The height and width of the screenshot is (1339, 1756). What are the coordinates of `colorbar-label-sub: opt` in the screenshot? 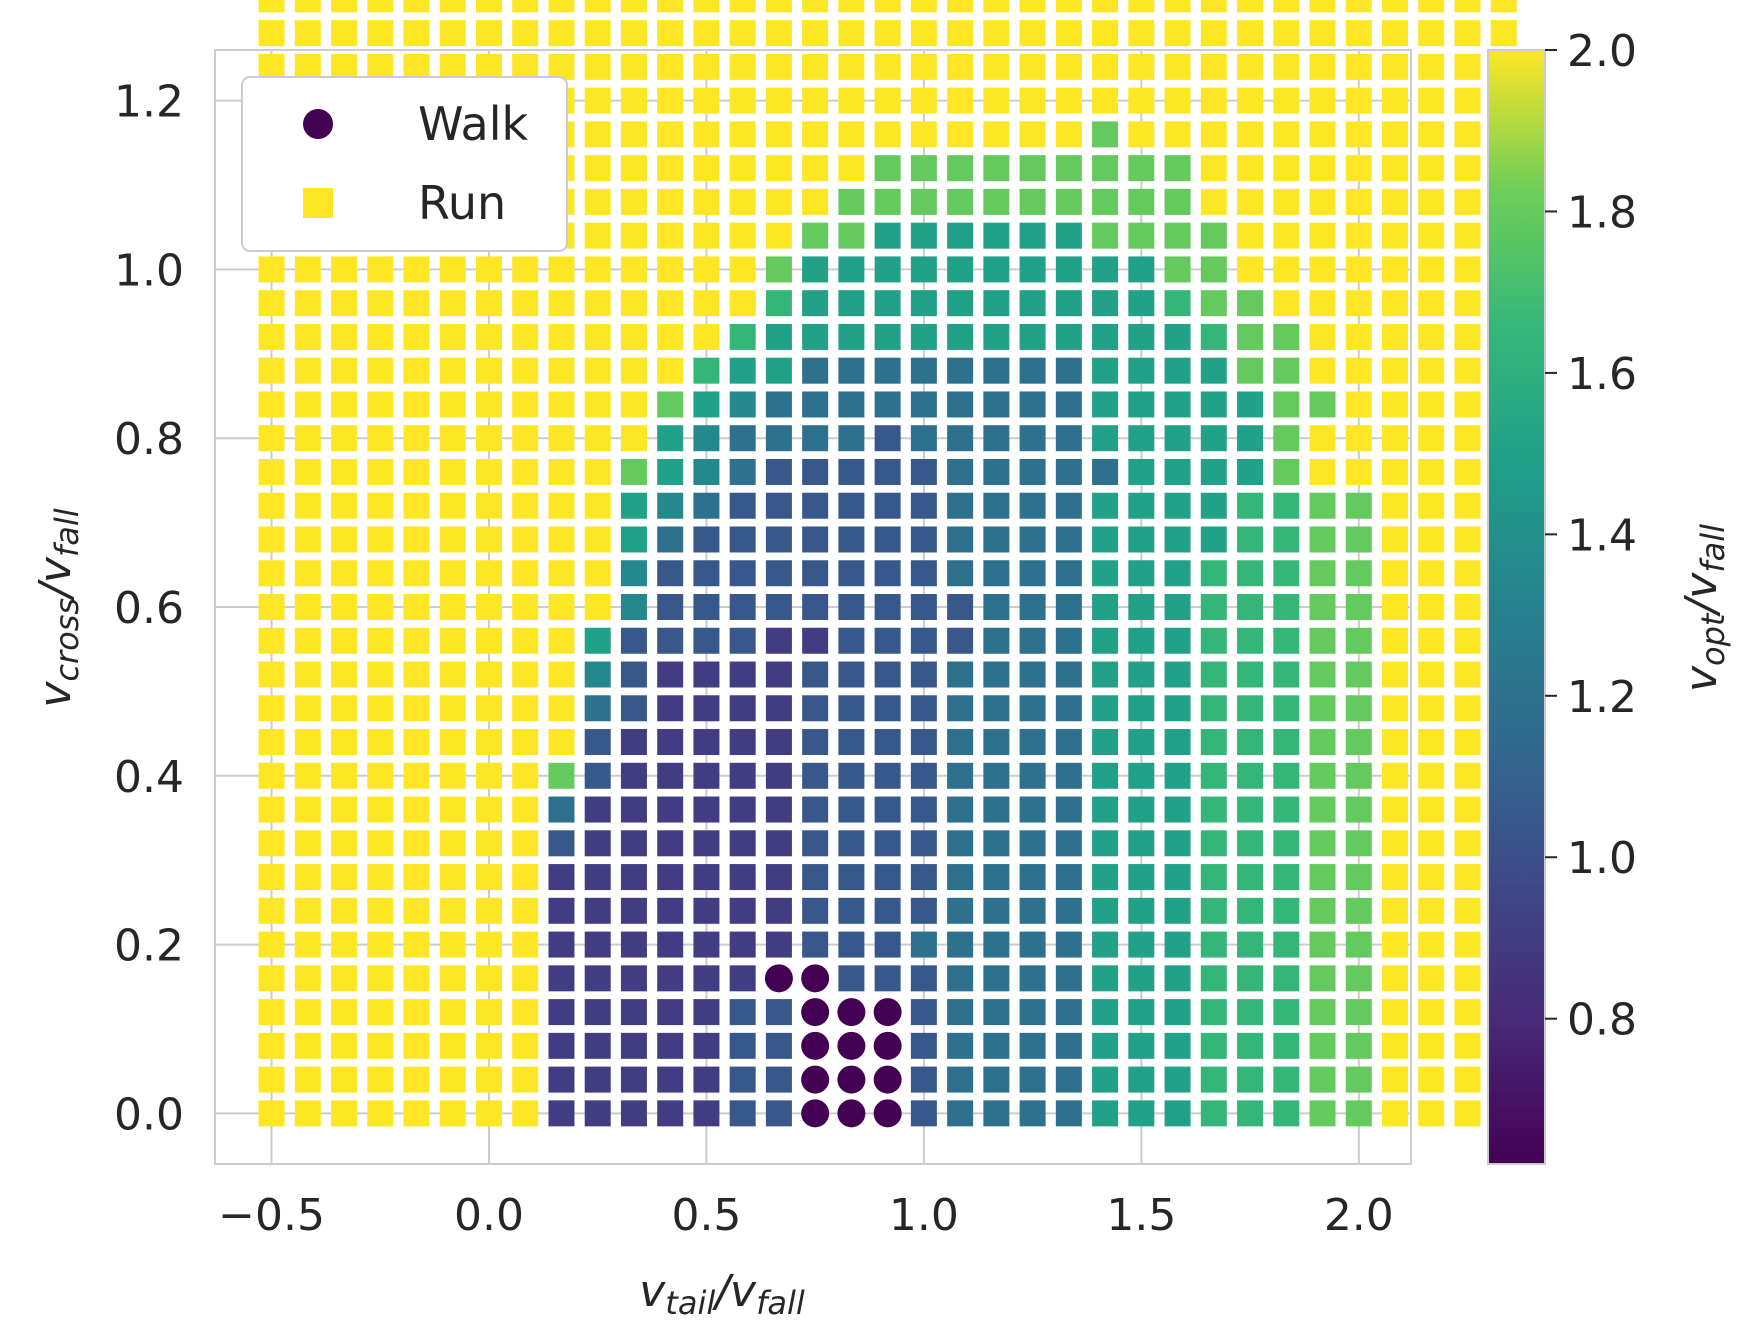 It's located at (1713, 639).